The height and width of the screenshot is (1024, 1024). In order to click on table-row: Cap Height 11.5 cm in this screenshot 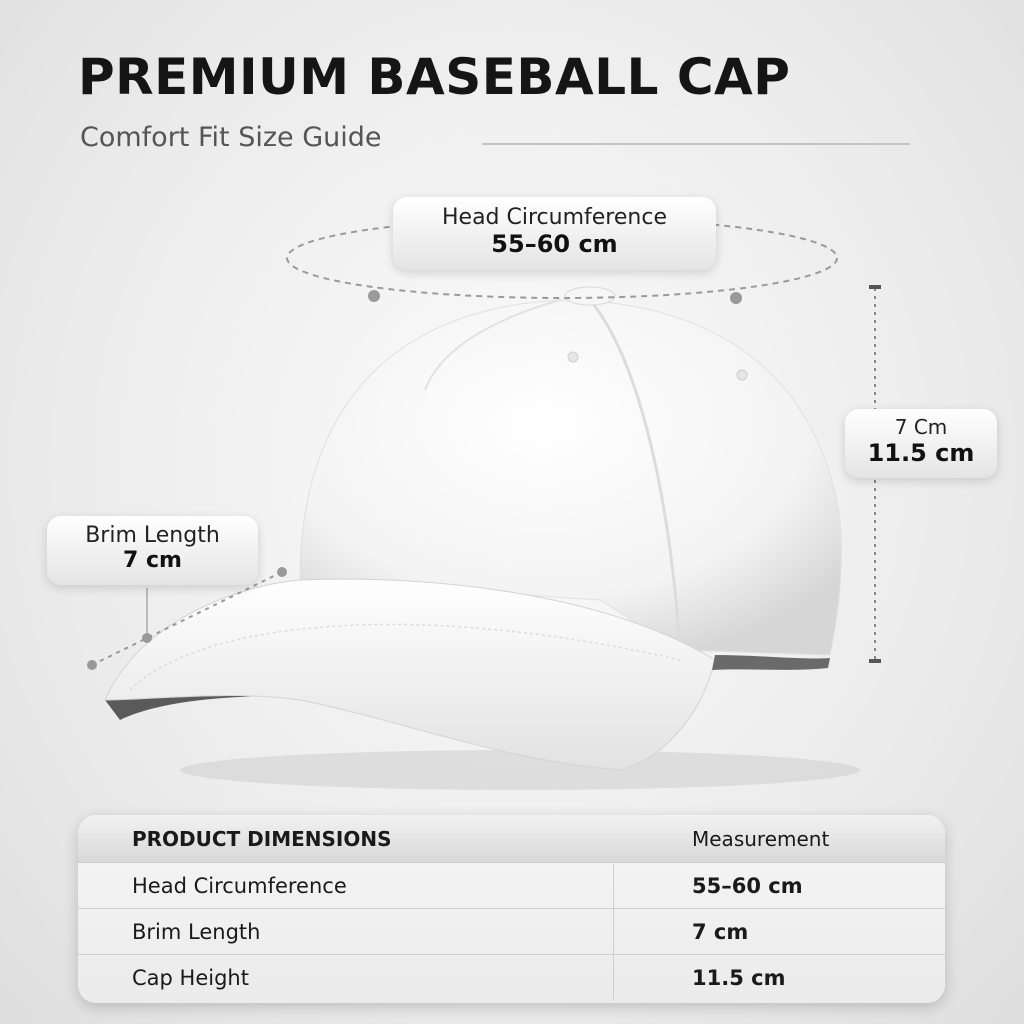, I will do `click(511, 977)`.